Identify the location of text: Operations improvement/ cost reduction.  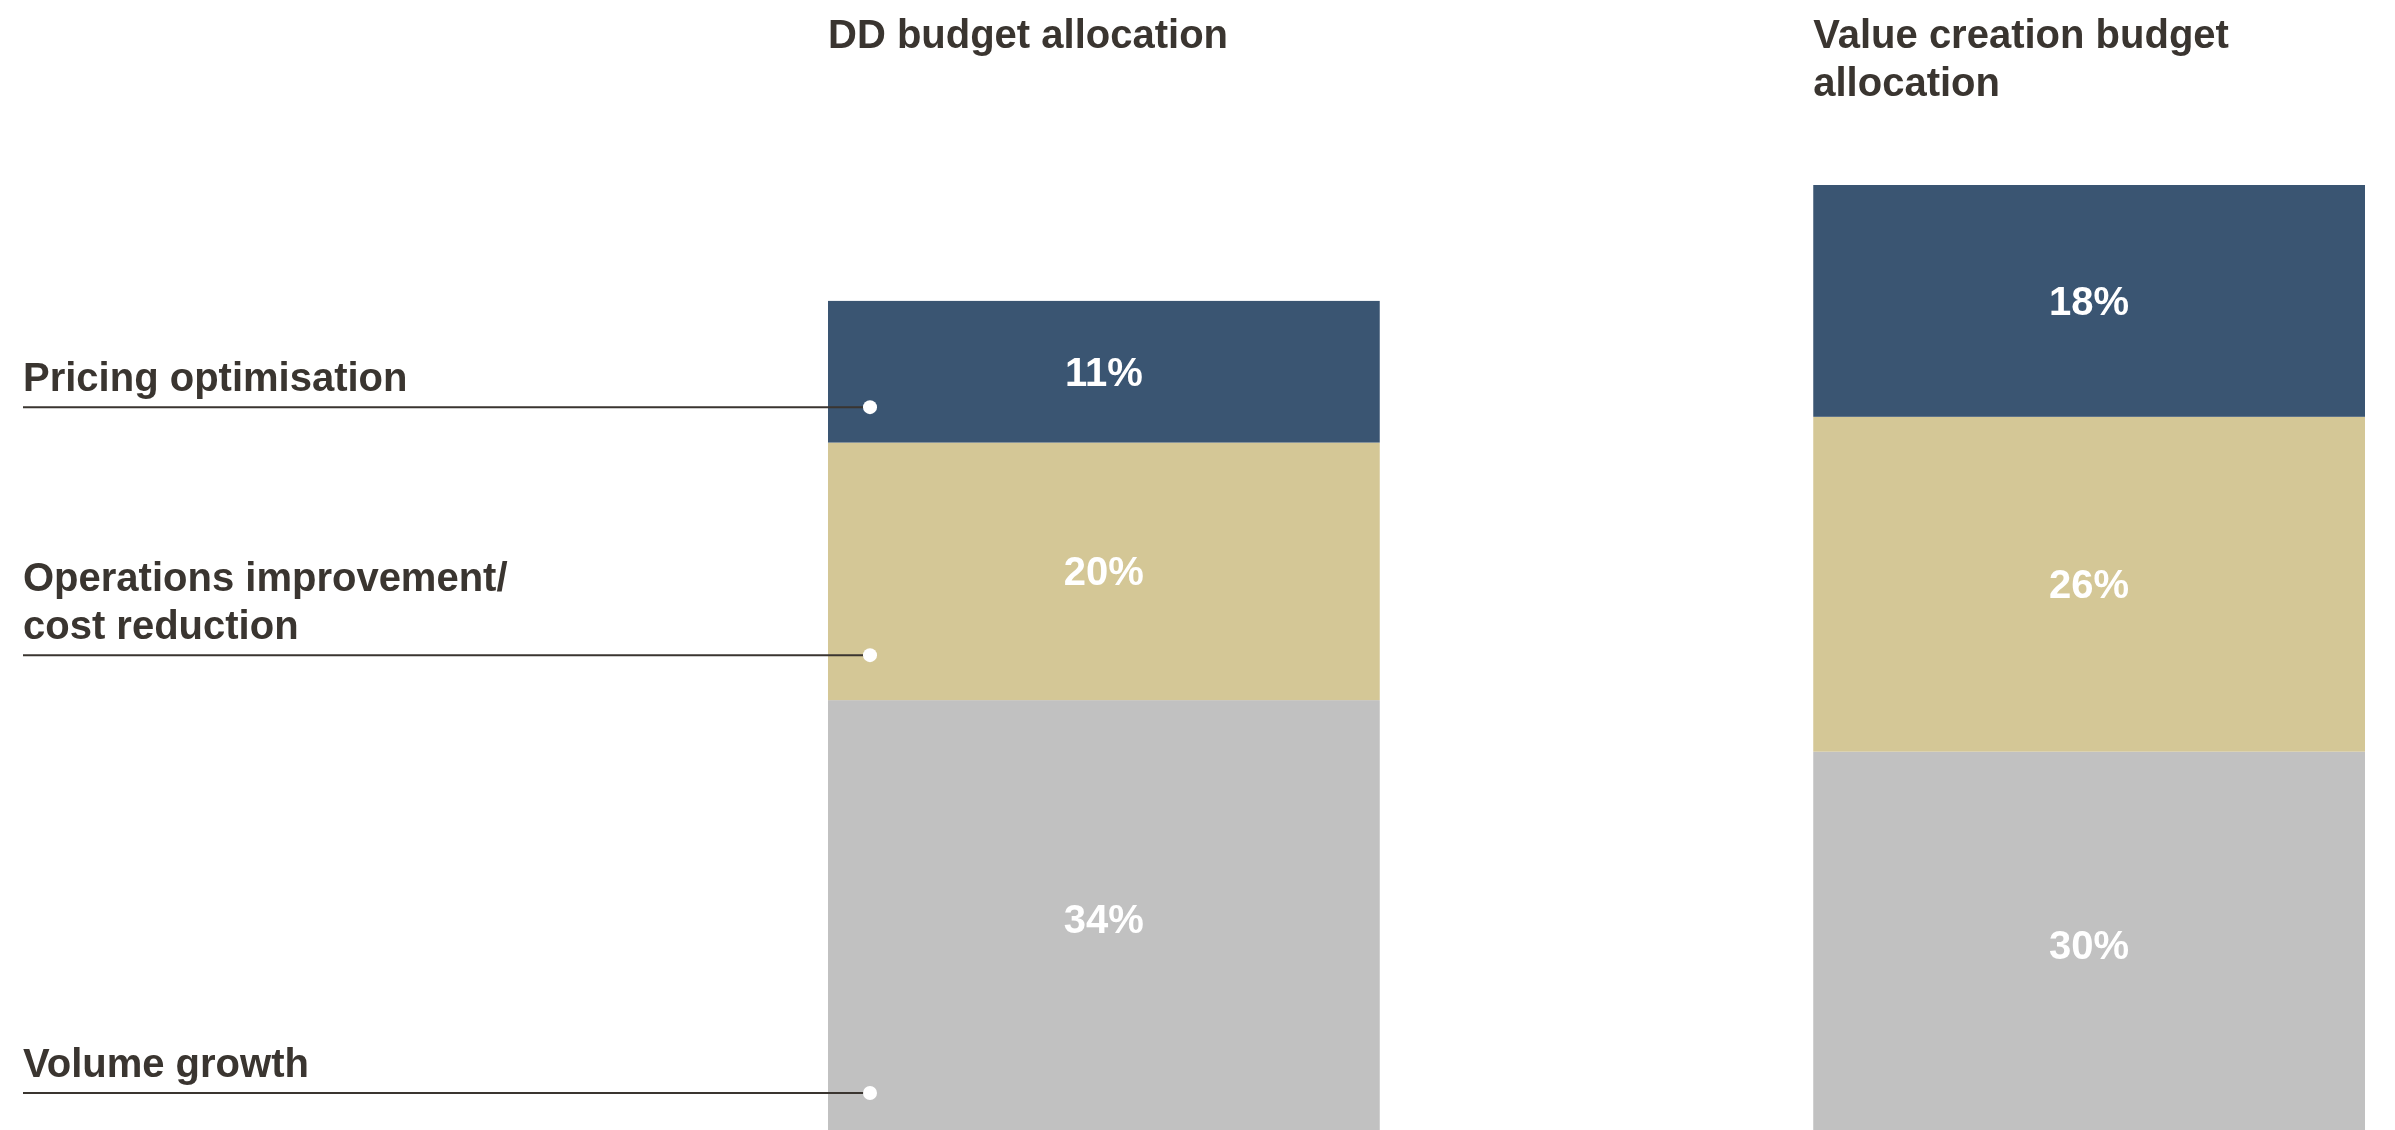
(265, 601).